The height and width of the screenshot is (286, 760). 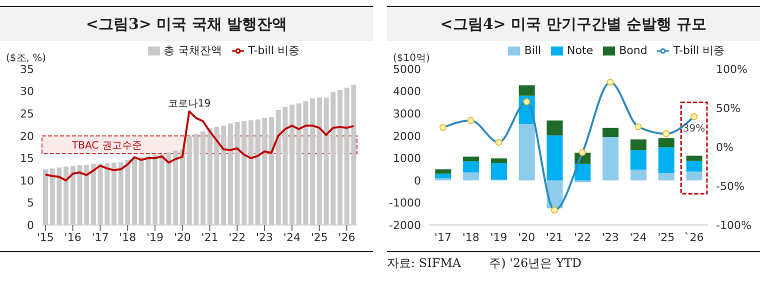 What do you see at coordinates (694, 237) in the screenshot?
I see `x-tick-label: `26` at bounding box center [694, 237].